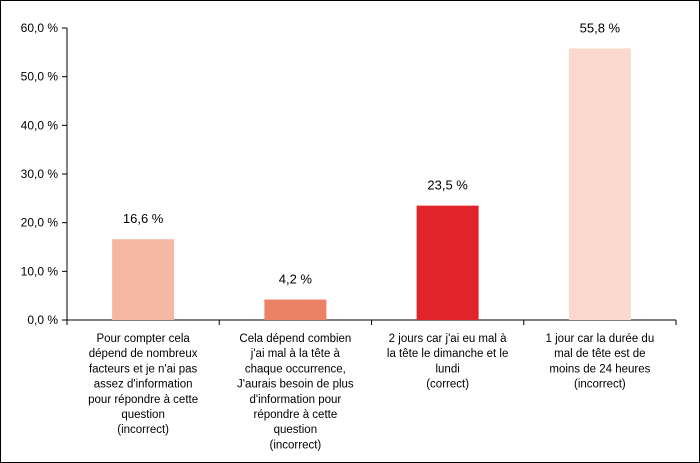  Describe the element at coordinates (448, 339) in the screenshot. I see `x-category-label-line: 2 jours car j'ai eu mal à` at that location.